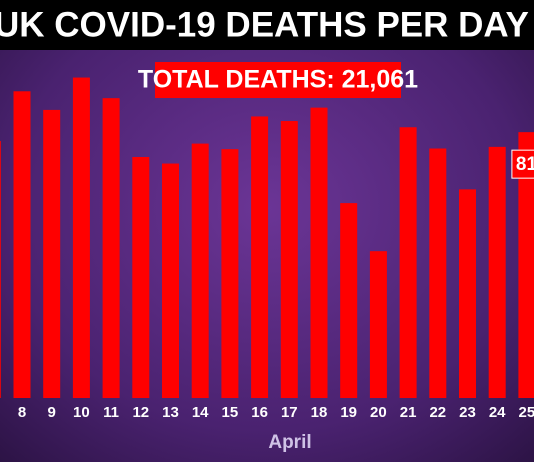 The width and height of the screenshot is (534, 462). What do you see at coordinates (170, 412) in the screenshot?
I see `x-tick-label: 13` at bounding box center [170, 412].